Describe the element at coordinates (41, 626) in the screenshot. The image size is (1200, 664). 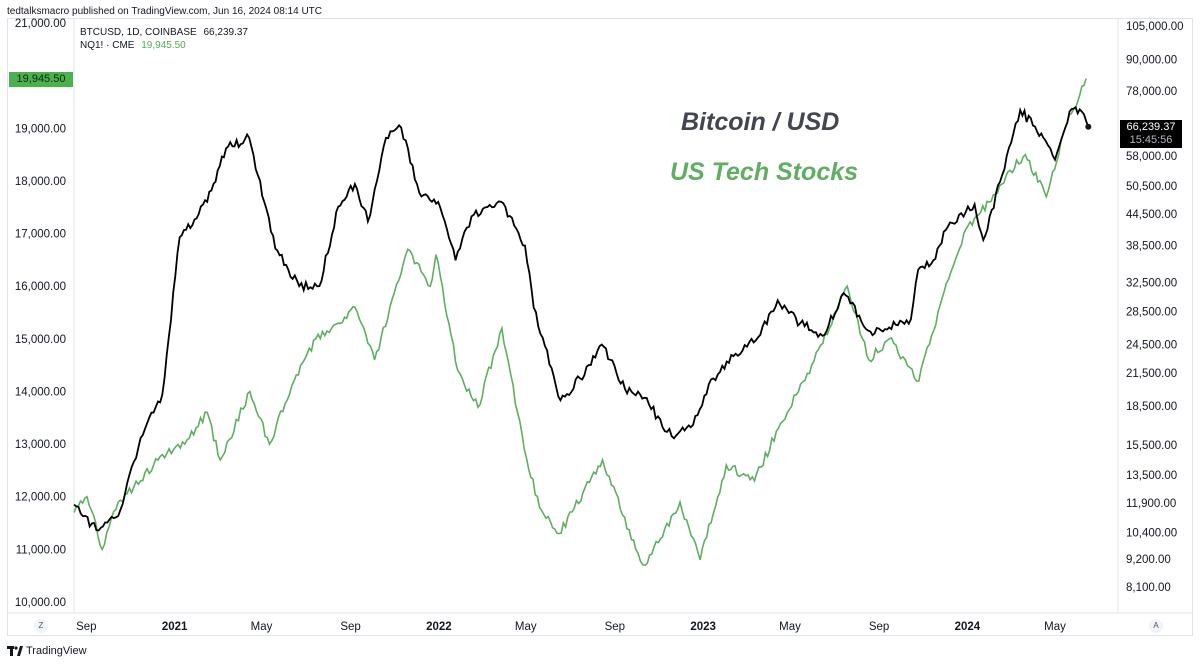
I see `left-scale-button: Z` at that location.